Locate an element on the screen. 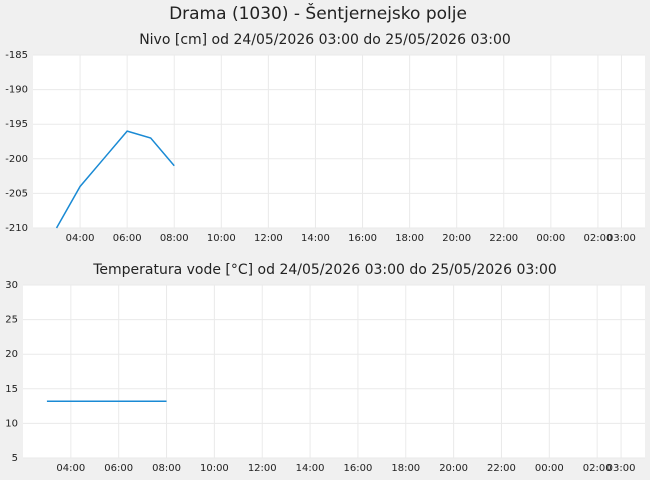 The width and height of the screenshot is (650, 480). y-tick-label: -195 is located at coordinates (16, 124).